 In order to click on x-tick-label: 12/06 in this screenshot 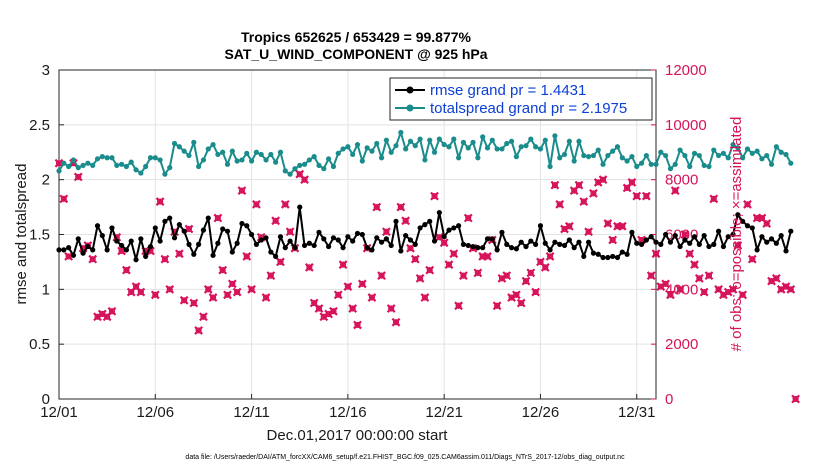, I will do `click(156, 412)`.